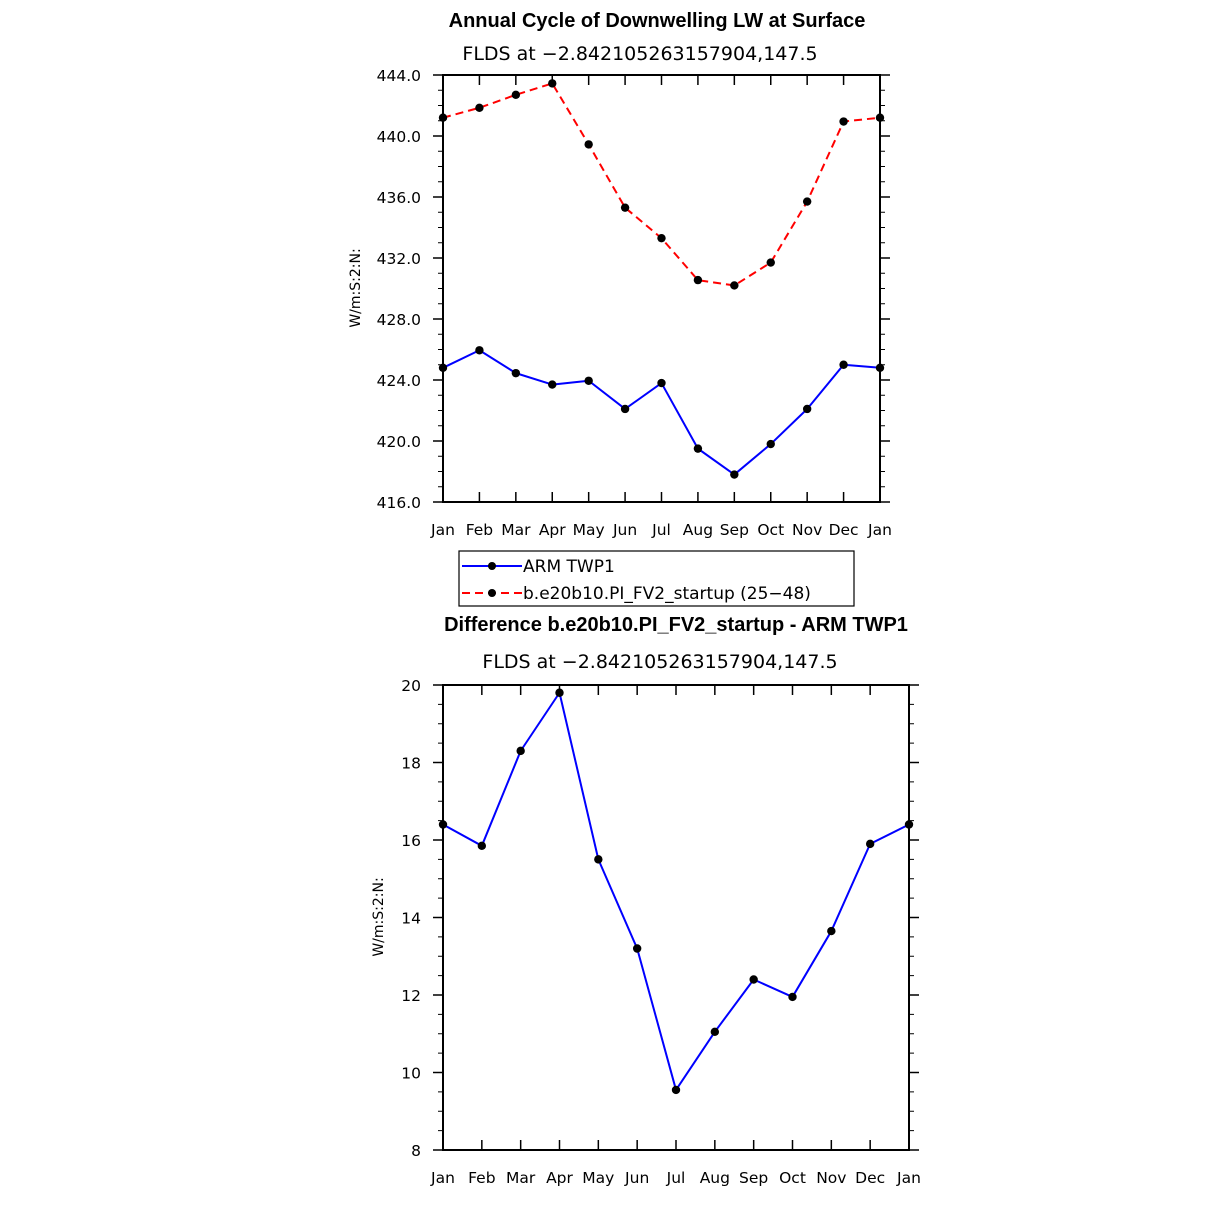 This screenshot has height=1229, width=1229. Describe the element at coordinates (411, 686) in the screenshot. I see `y-tick-label: 20` at that location.